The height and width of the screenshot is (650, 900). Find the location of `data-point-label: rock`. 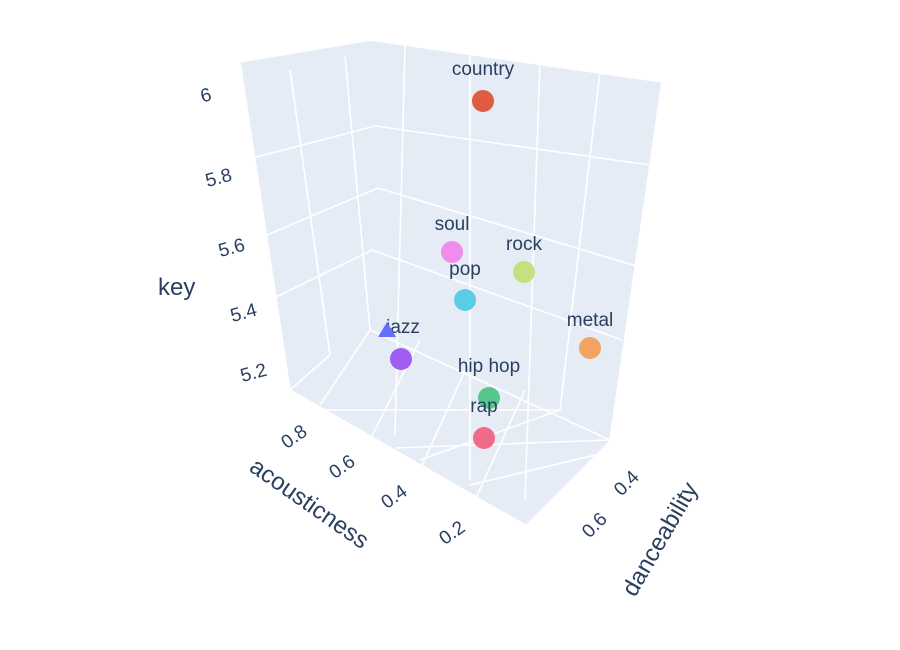

data-point-label: rock is located at coordinates (524, 244).